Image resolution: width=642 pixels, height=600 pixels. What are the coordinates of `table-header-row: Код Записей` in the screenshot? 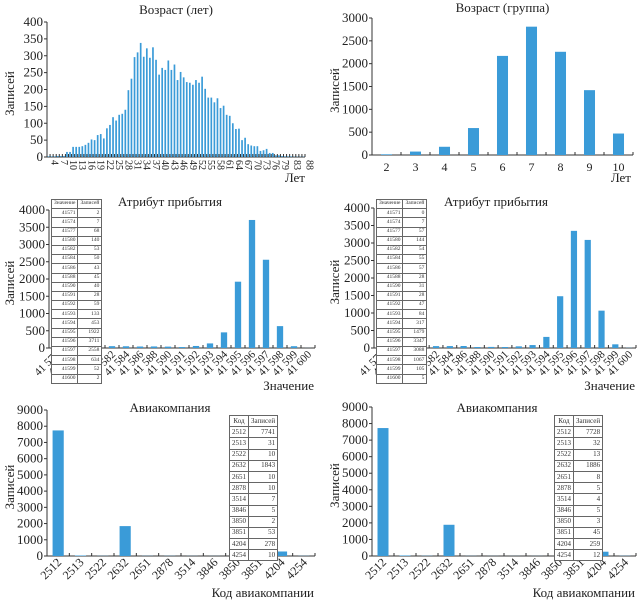 It's located at (579, 421).